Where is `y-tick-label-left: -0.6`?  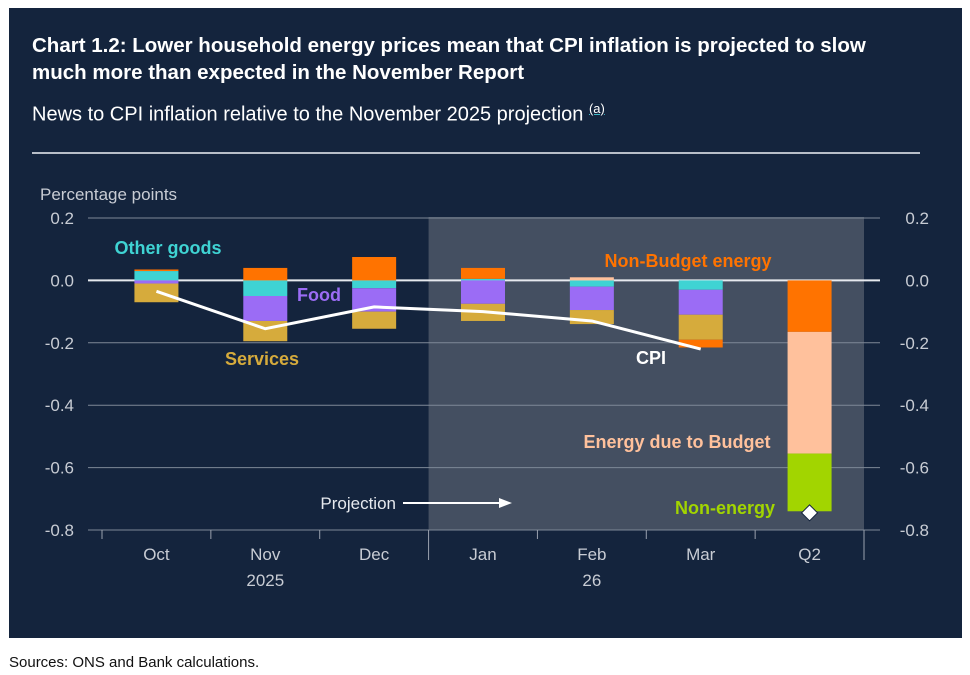
y-tick-label-left: -0.6 is located at coordinates (59, 468).